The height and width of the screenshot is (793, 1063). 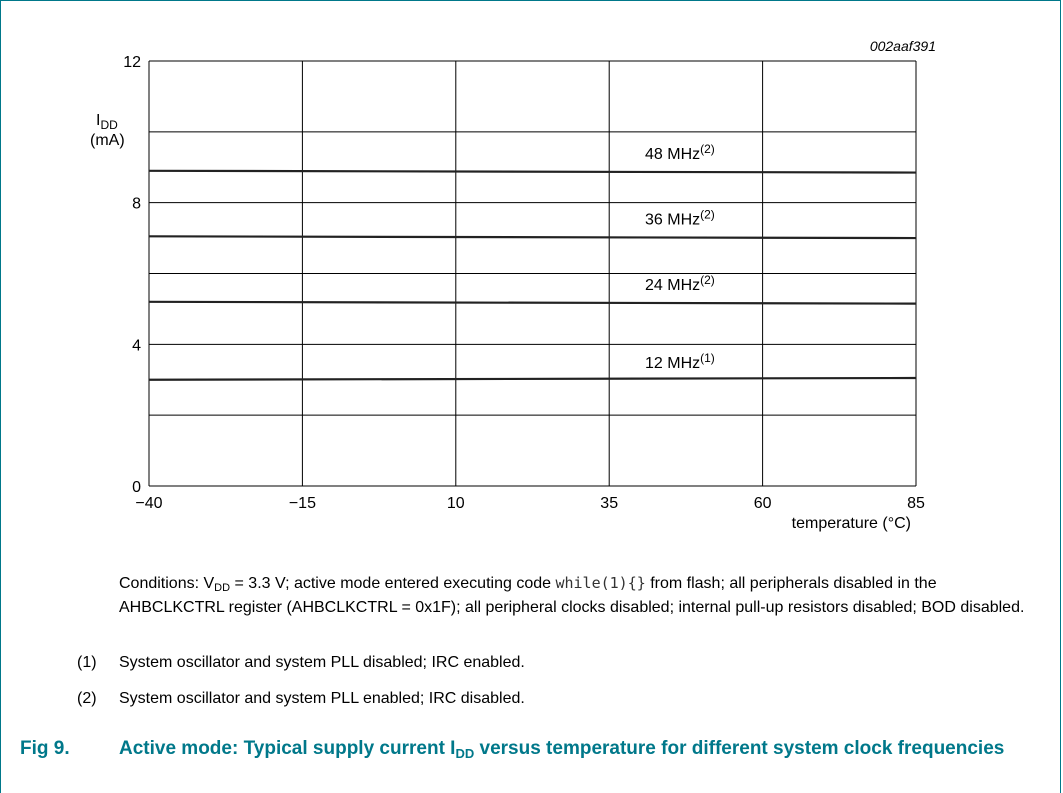 What do you see at coordinates (136, 204) in the screenshot?
I see `y-tick-label: 8` at bounding box center [136, 204].